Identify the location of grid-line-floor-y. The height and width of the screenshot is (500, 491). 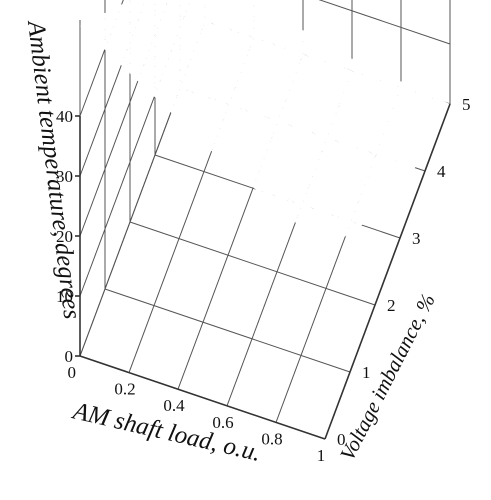
(252, 263).